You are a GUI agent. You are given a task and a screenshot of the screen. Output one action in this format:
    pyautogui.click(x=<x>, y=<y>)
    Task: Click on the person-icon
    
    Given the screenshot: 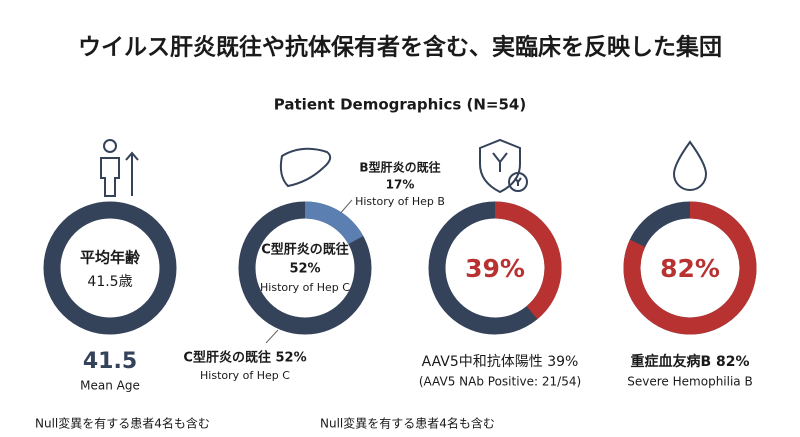 What is the action you would take?
    pyautogui.click(x=119, y=168)
    